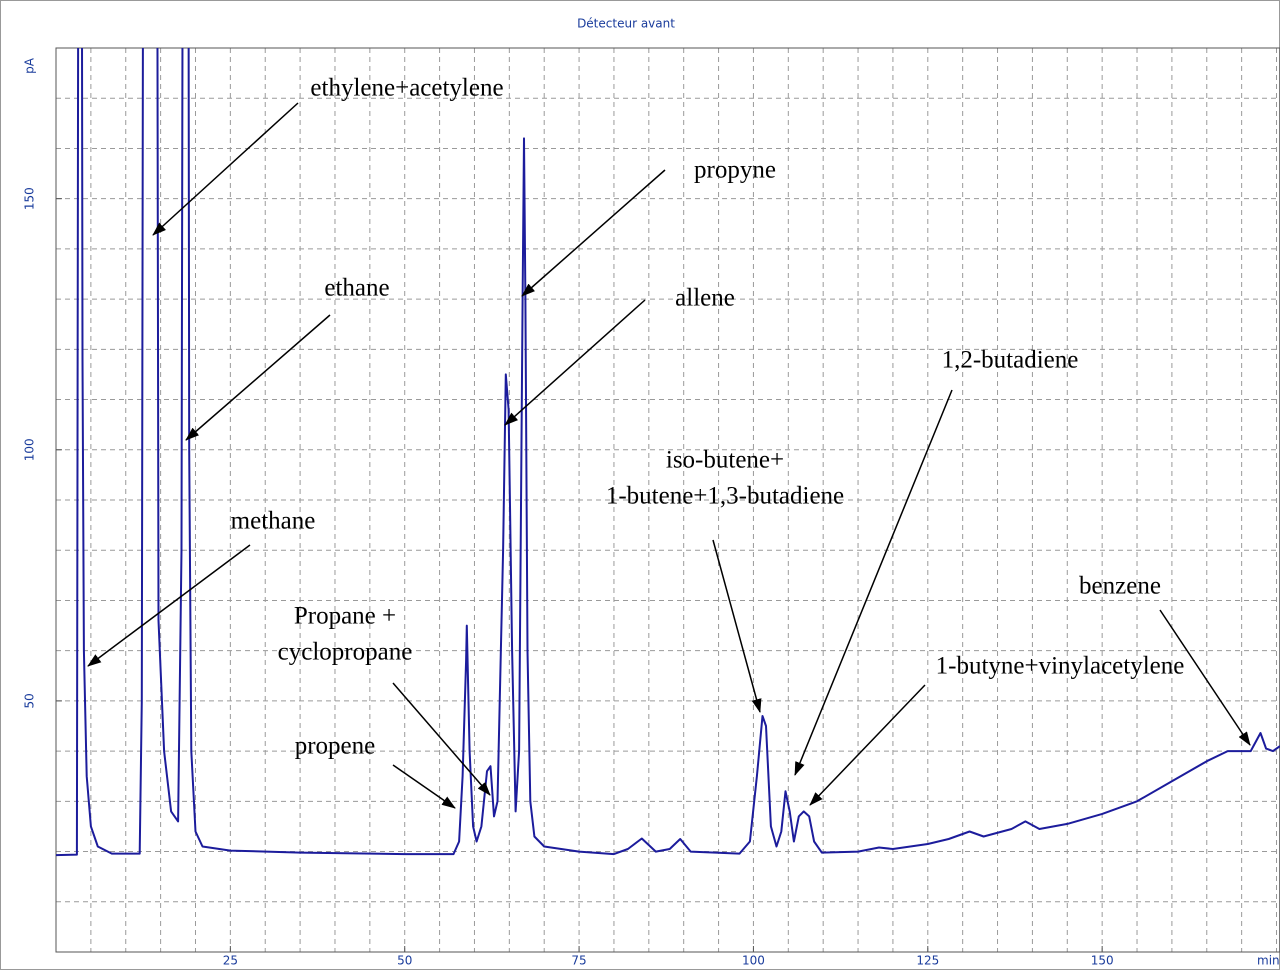 The height and width of the screenshot is (970, 1280). What do you see at coordinates (345, 616) in the screenshot?
I see `annotation: Propane +` at bounding box center [345, 616].